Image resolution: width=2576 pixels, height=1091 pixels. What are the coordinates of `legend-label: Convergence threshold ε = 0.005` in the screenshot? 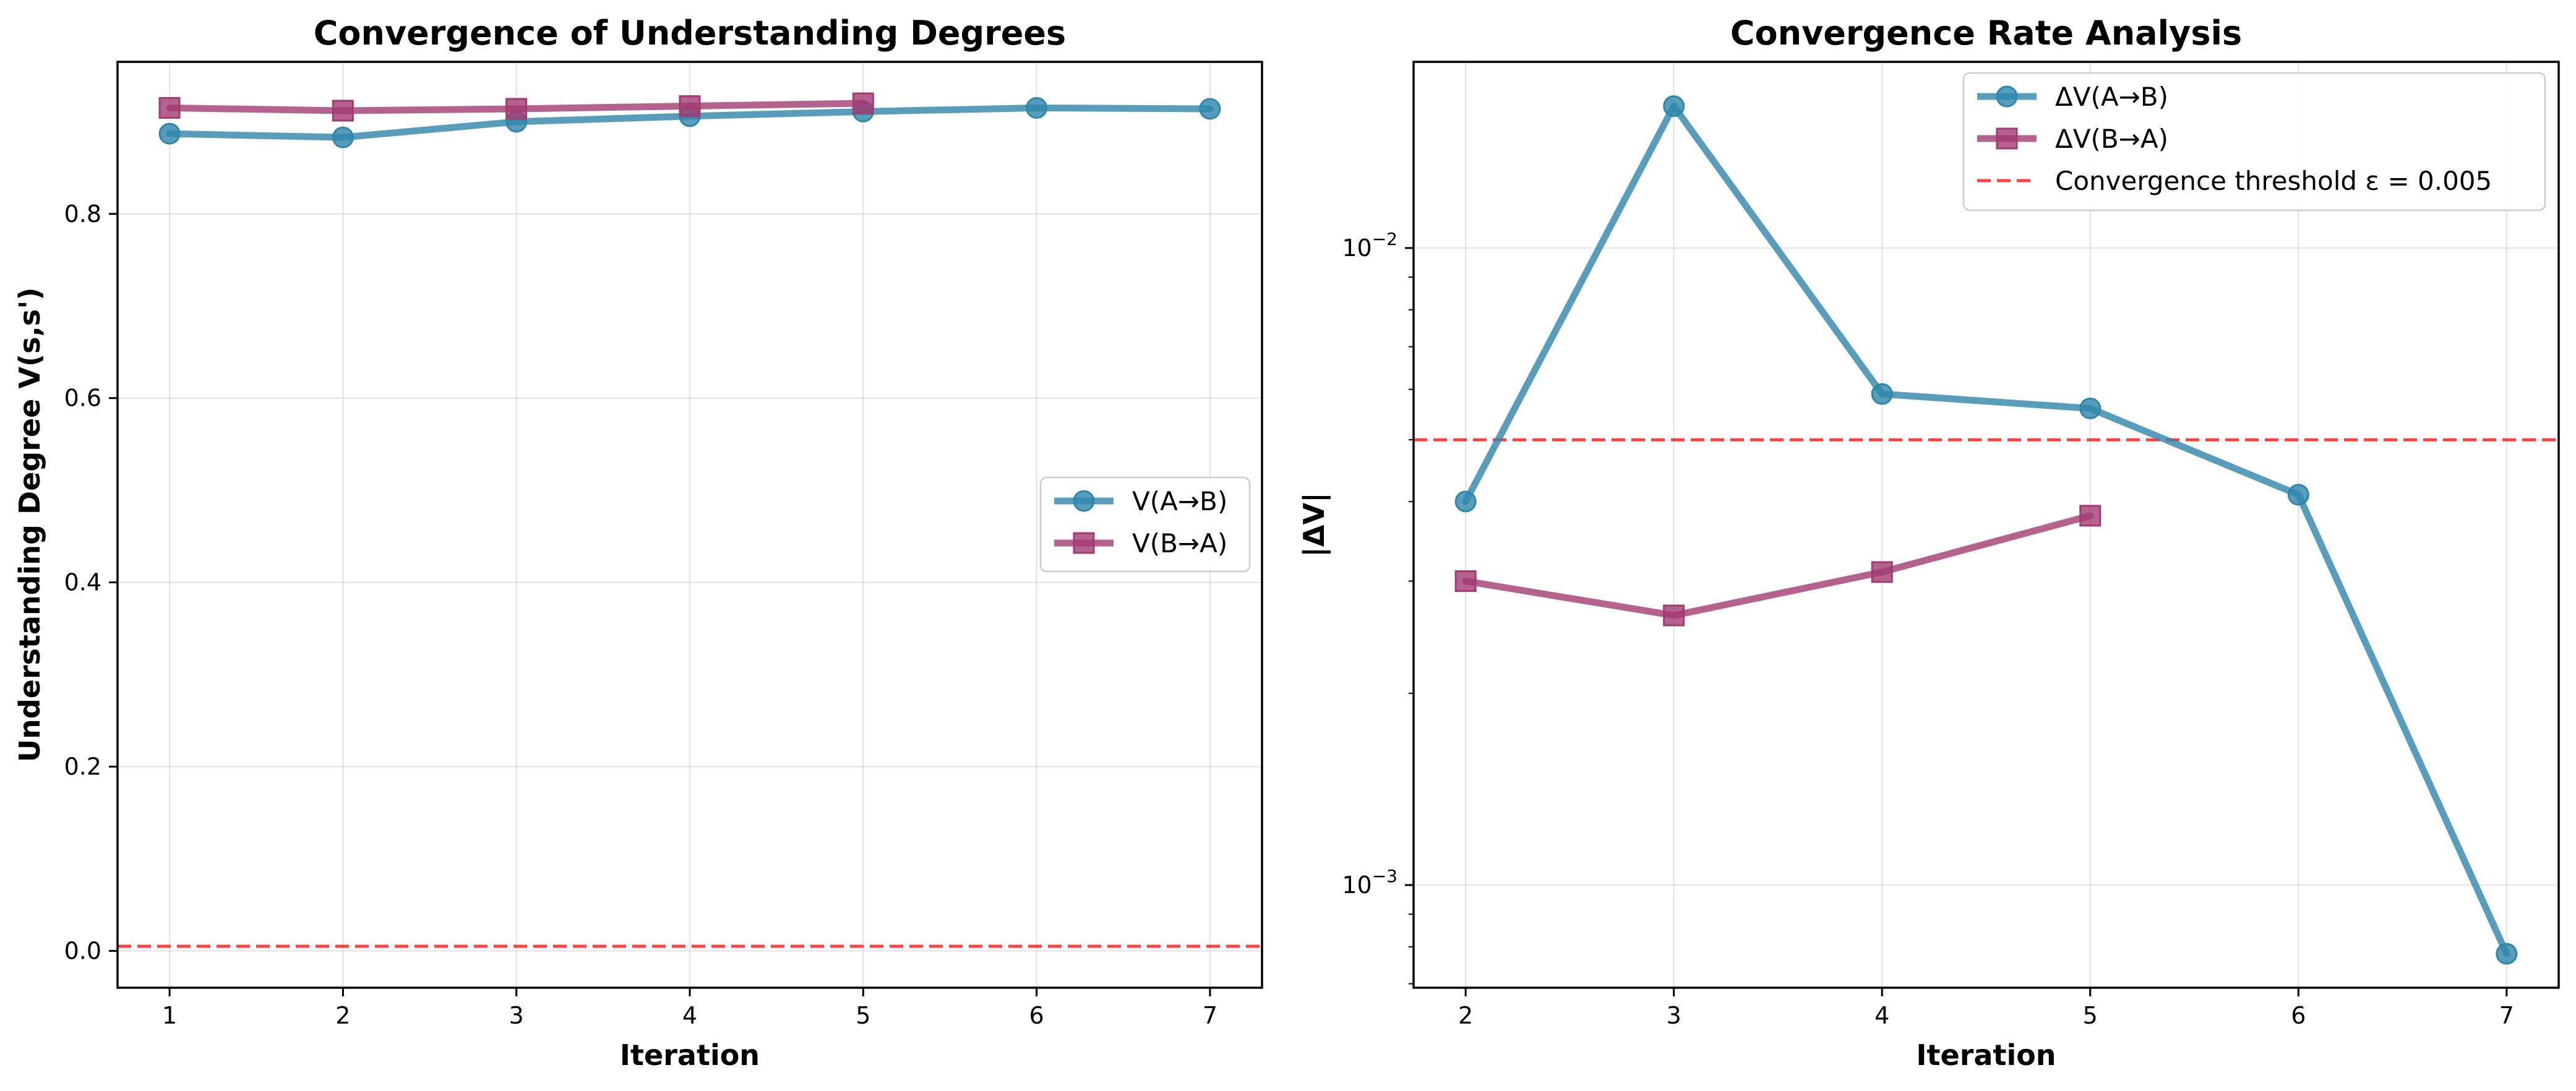 It's located at (2273, 181).